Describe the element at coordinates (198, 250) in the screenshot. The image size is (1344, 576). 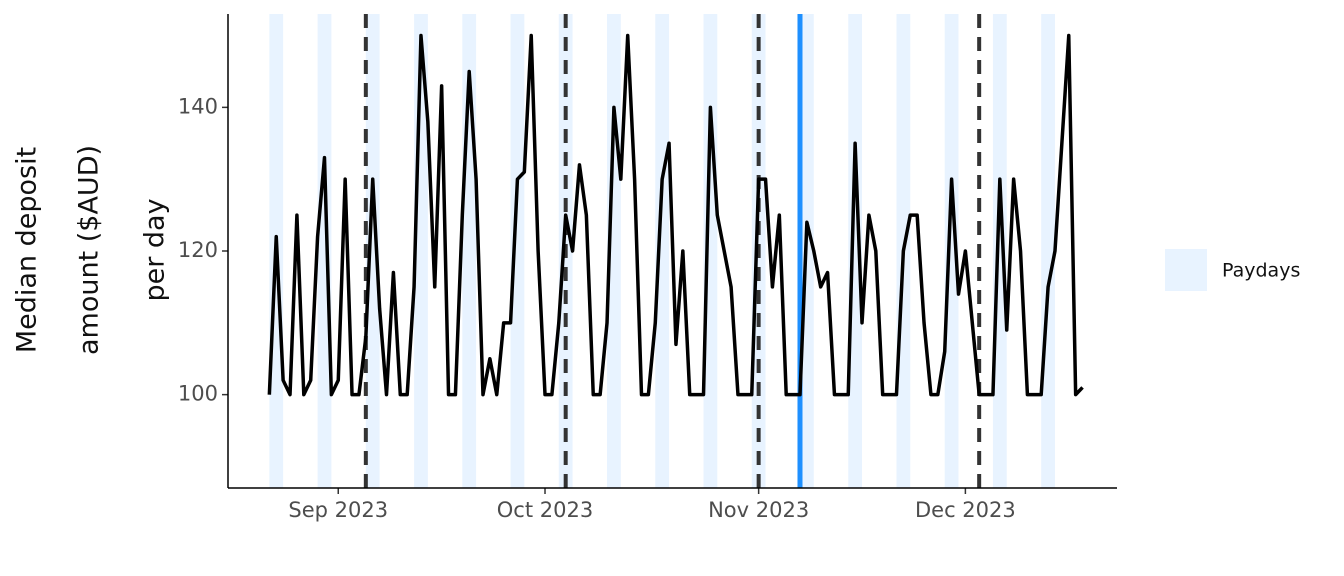
I see `y-tick-label: 120` at that location.